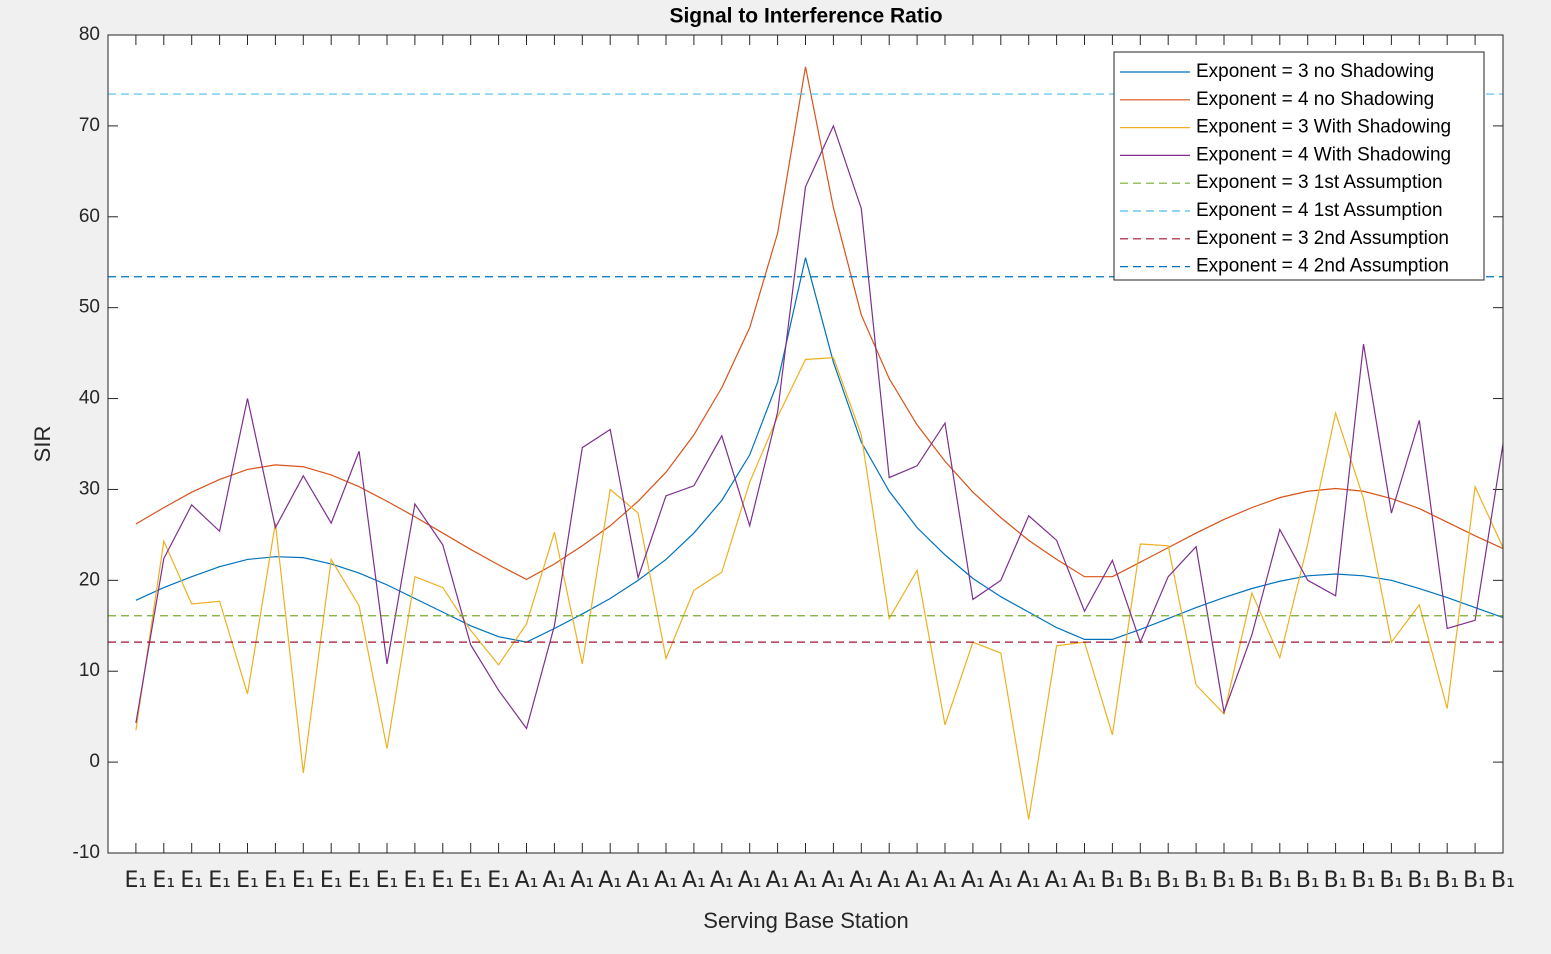  Describe the element at coordinates (89, 670) in the screenshot. I see `y-tick-label: 10` at that location.